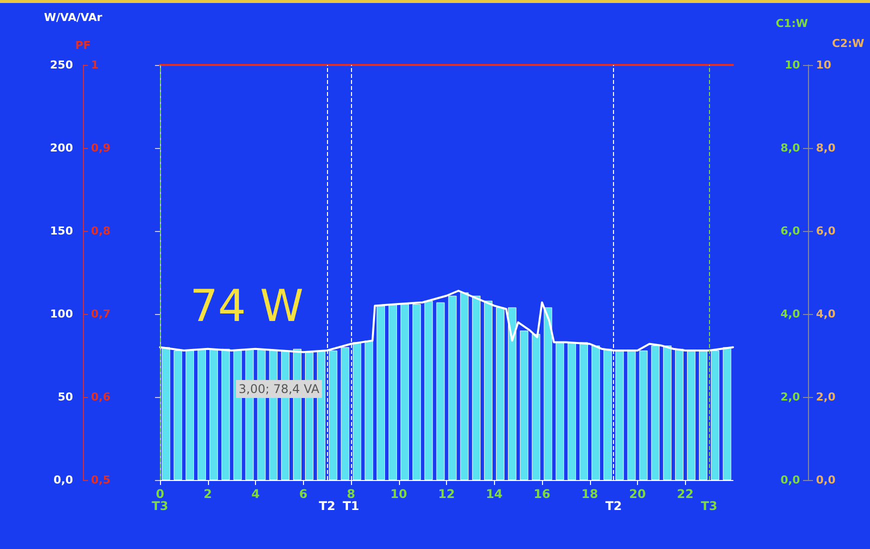 The image size is (870, 549). I want to click on y2-tick-label: 0,6, so click(101, 397).